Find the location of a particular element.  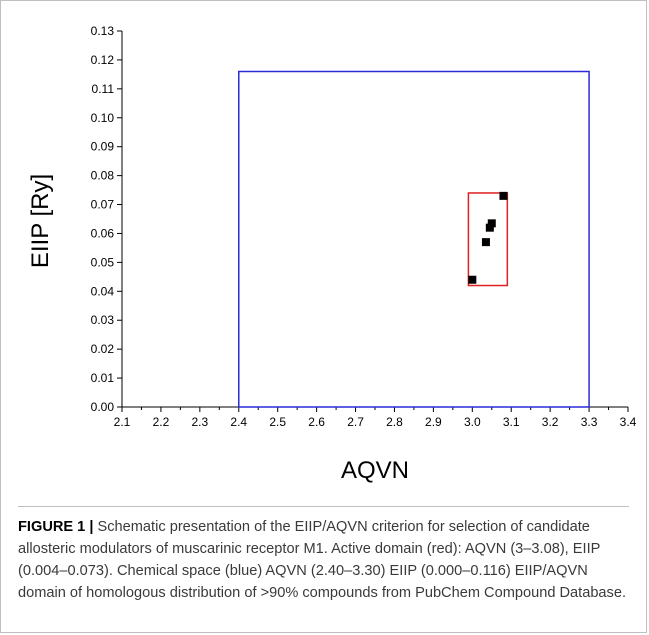

y-tick-label: 0.04 is located at coordinates (103, 291).